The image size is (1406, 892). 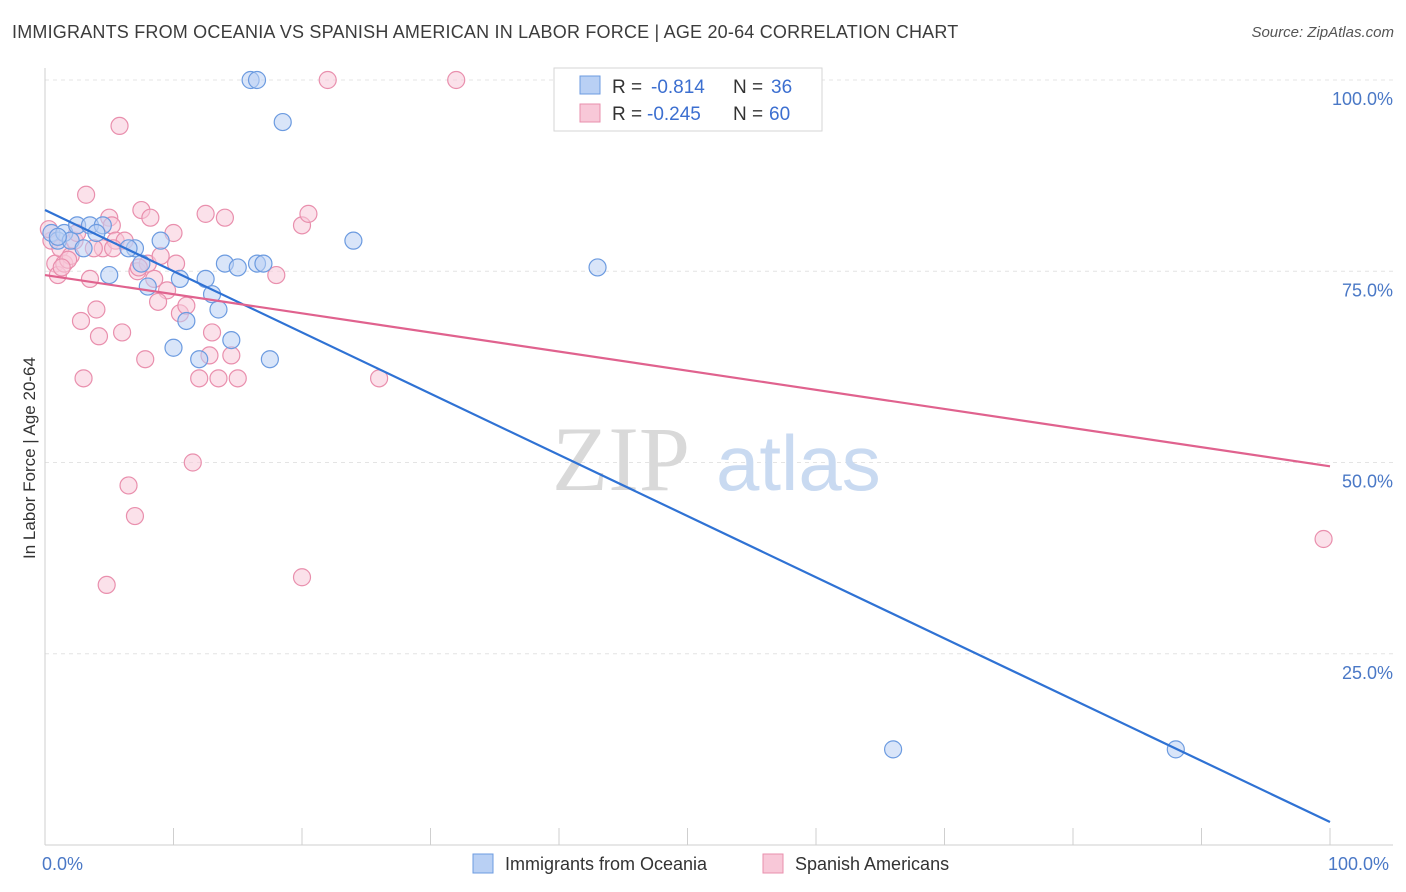 What do you see at coordinates (1367, 290) in the screenshot?
I see `y-tick-label-2: 75.0%` at bounding box center [1367, 290].